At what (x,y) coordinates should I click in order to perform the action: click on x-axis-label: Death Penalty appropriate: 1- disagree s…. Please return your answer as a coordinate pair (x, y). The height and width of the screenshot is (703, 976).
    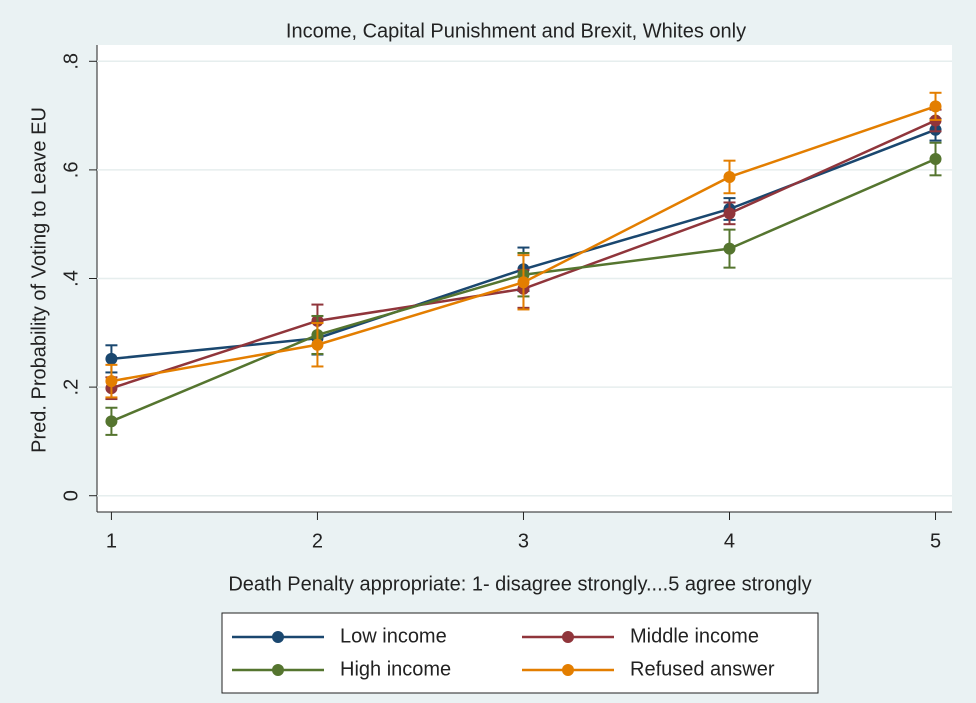
    Looking at the image, I should click on (519, 584).